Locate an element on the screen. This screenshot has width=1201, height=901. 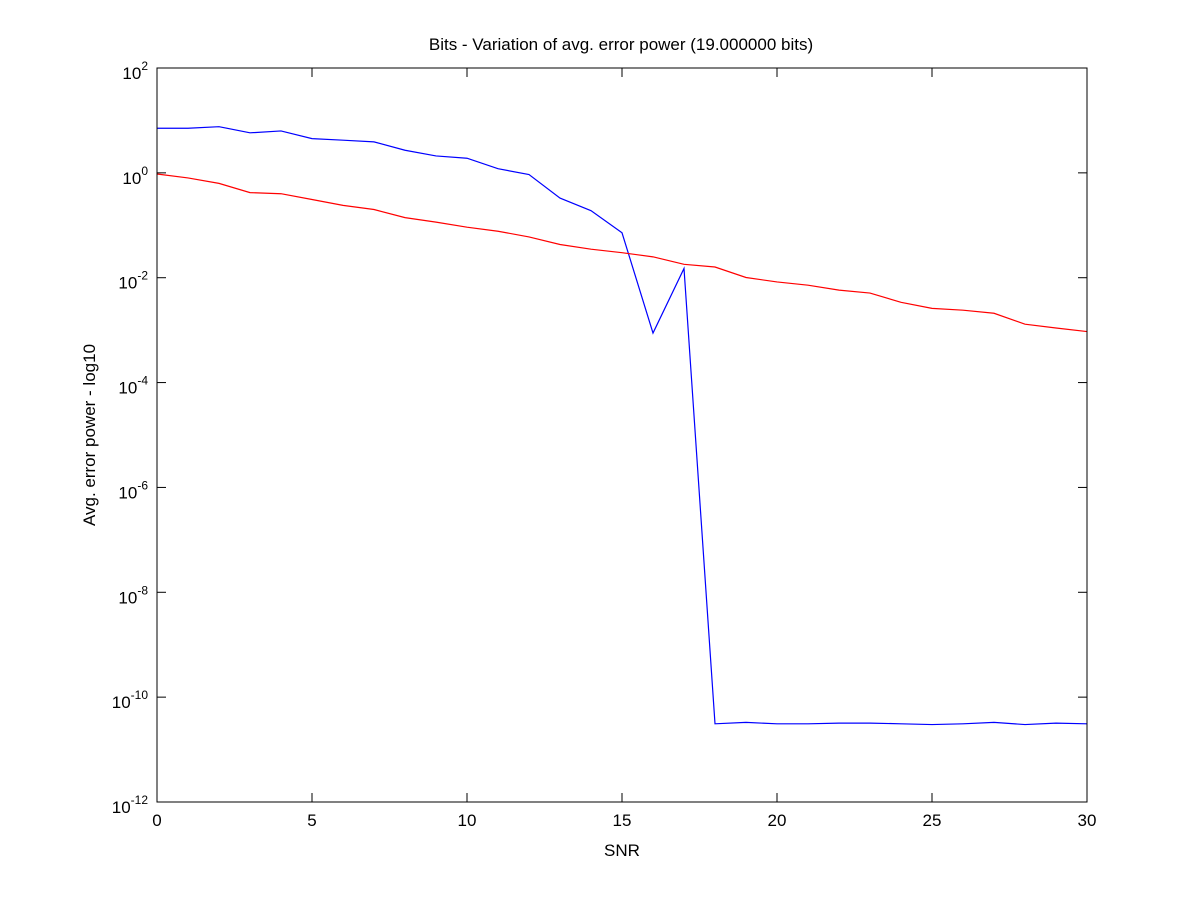
x-tick-label: 0 is located at coordinates (156, 820).